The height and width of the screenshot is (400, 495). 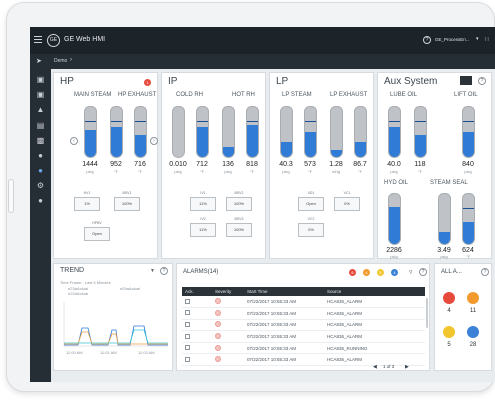 I want to click on panel-title: Aux System, so click(x=411, y=81).